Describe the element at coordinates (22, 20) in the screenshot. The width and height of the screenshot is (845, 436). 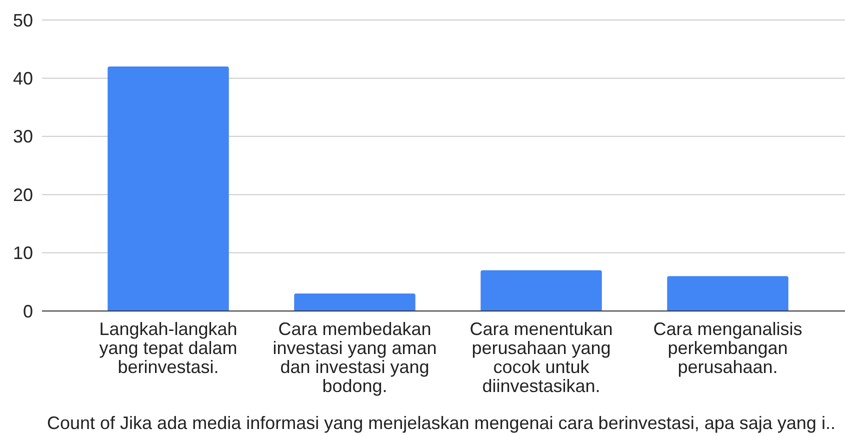
I see `y-tick-label: 50` at that location.